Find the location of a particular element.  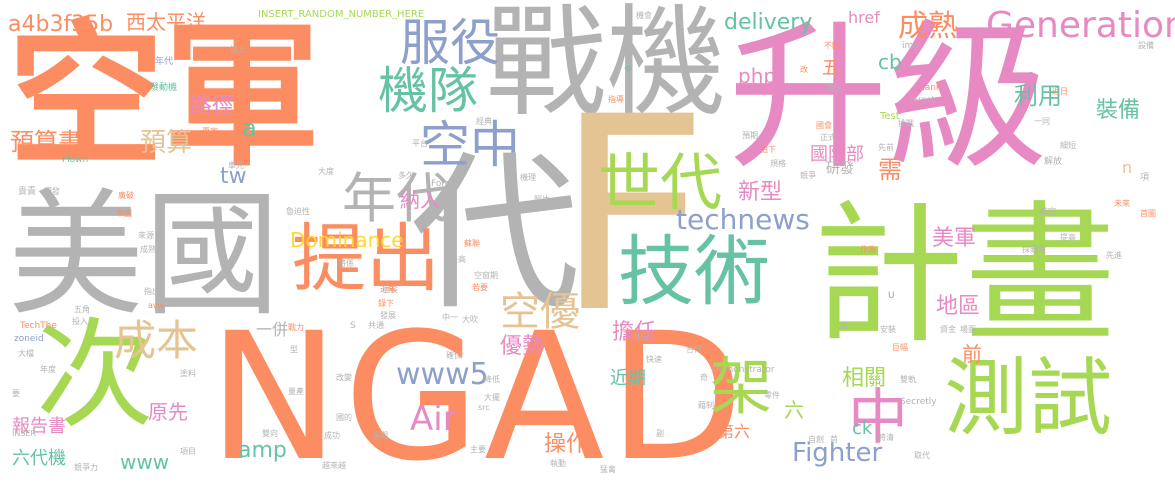

w-ce-shi: 測試 is located at coordinates (1028, 398).